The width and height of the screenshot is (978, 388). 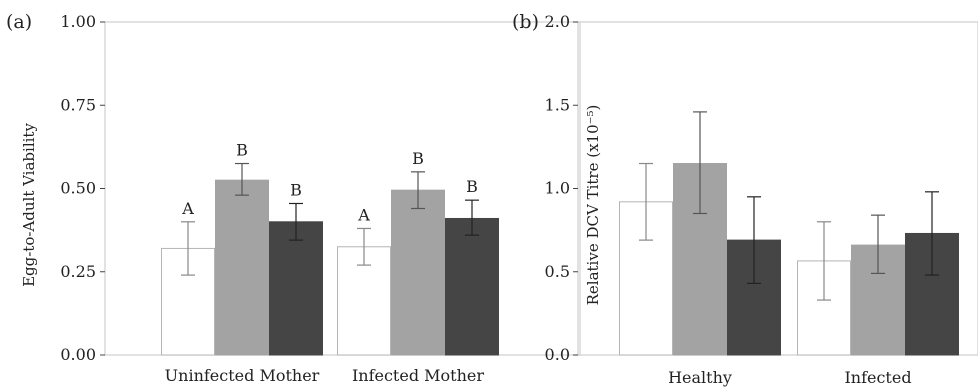 I want to click on panel-b-label: (b), so click(x=525, y=22).